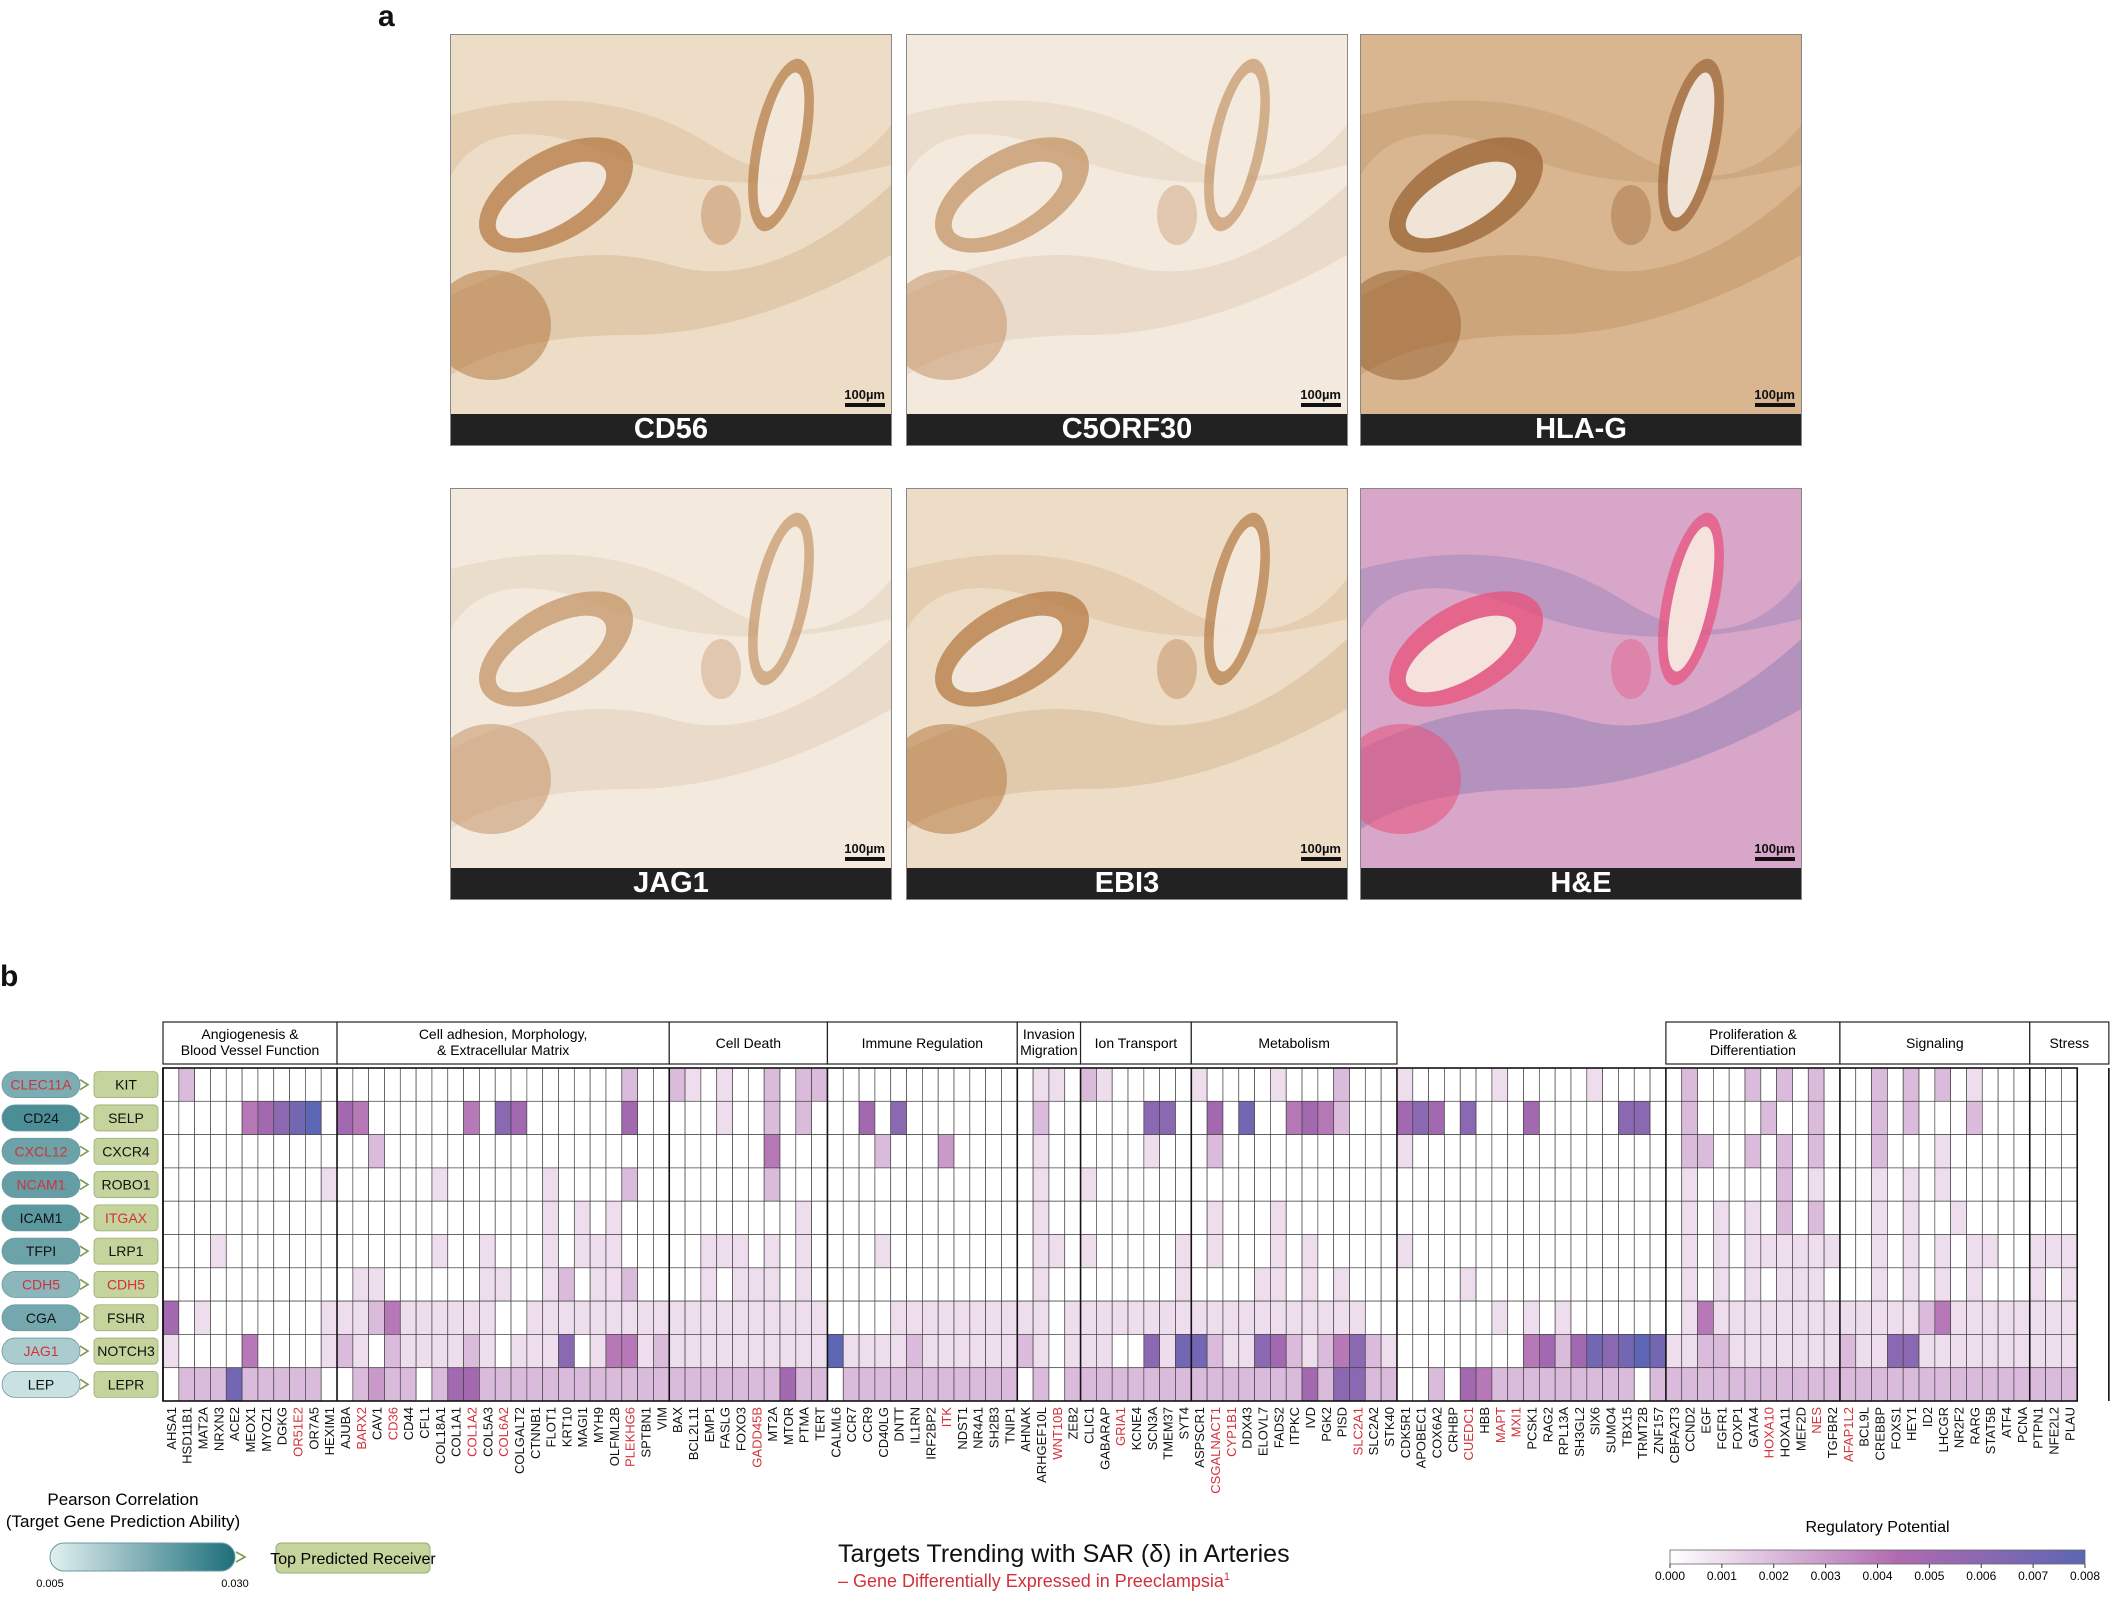  I want to click on ligand-label: CXCL12, so click(41, 1151).